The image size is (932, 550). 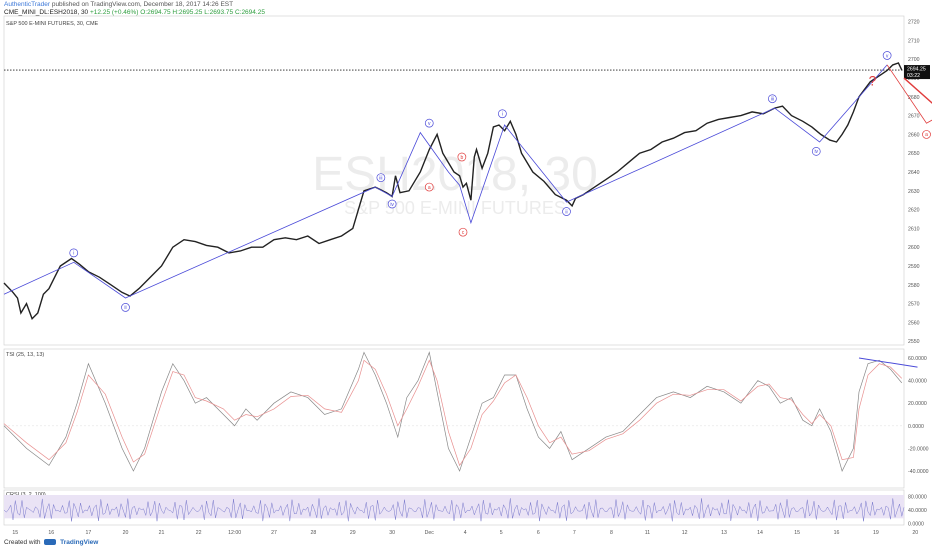 I want to click on last-price-label: 2694.25, so click(x=916, y=70).